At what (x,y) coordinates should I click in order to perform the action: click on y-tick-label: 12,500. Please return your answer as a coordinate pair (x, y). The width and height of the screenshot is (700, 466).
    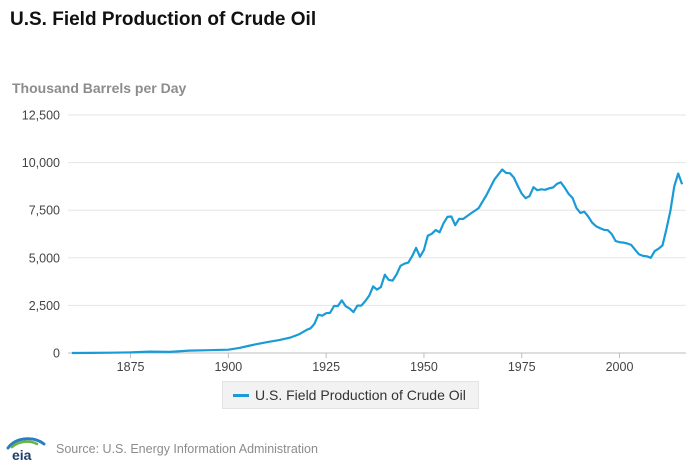
    Looking at the image, I should click on (41, 116).